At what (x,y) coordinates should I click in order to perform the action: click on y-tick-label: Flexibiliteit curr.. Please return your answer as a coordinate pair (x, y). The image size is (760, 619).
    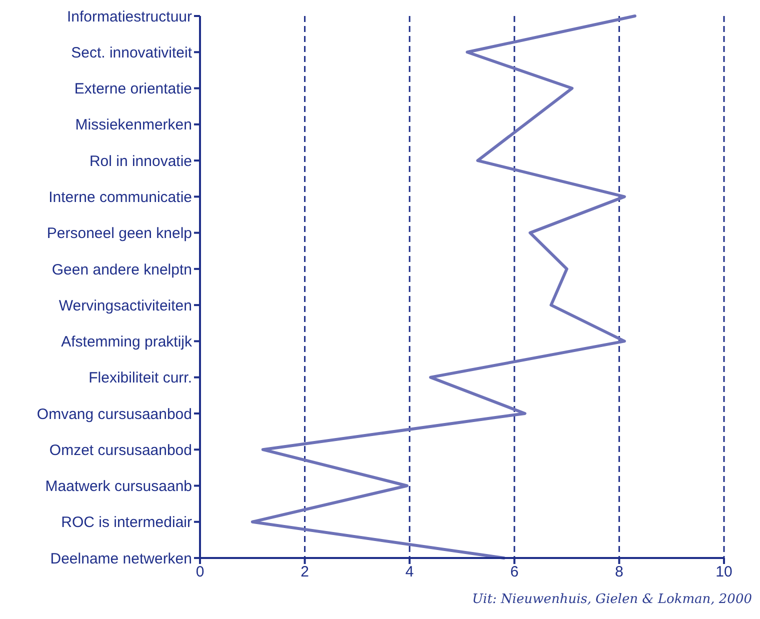
    Looking at the image, I should click on (140, 378).